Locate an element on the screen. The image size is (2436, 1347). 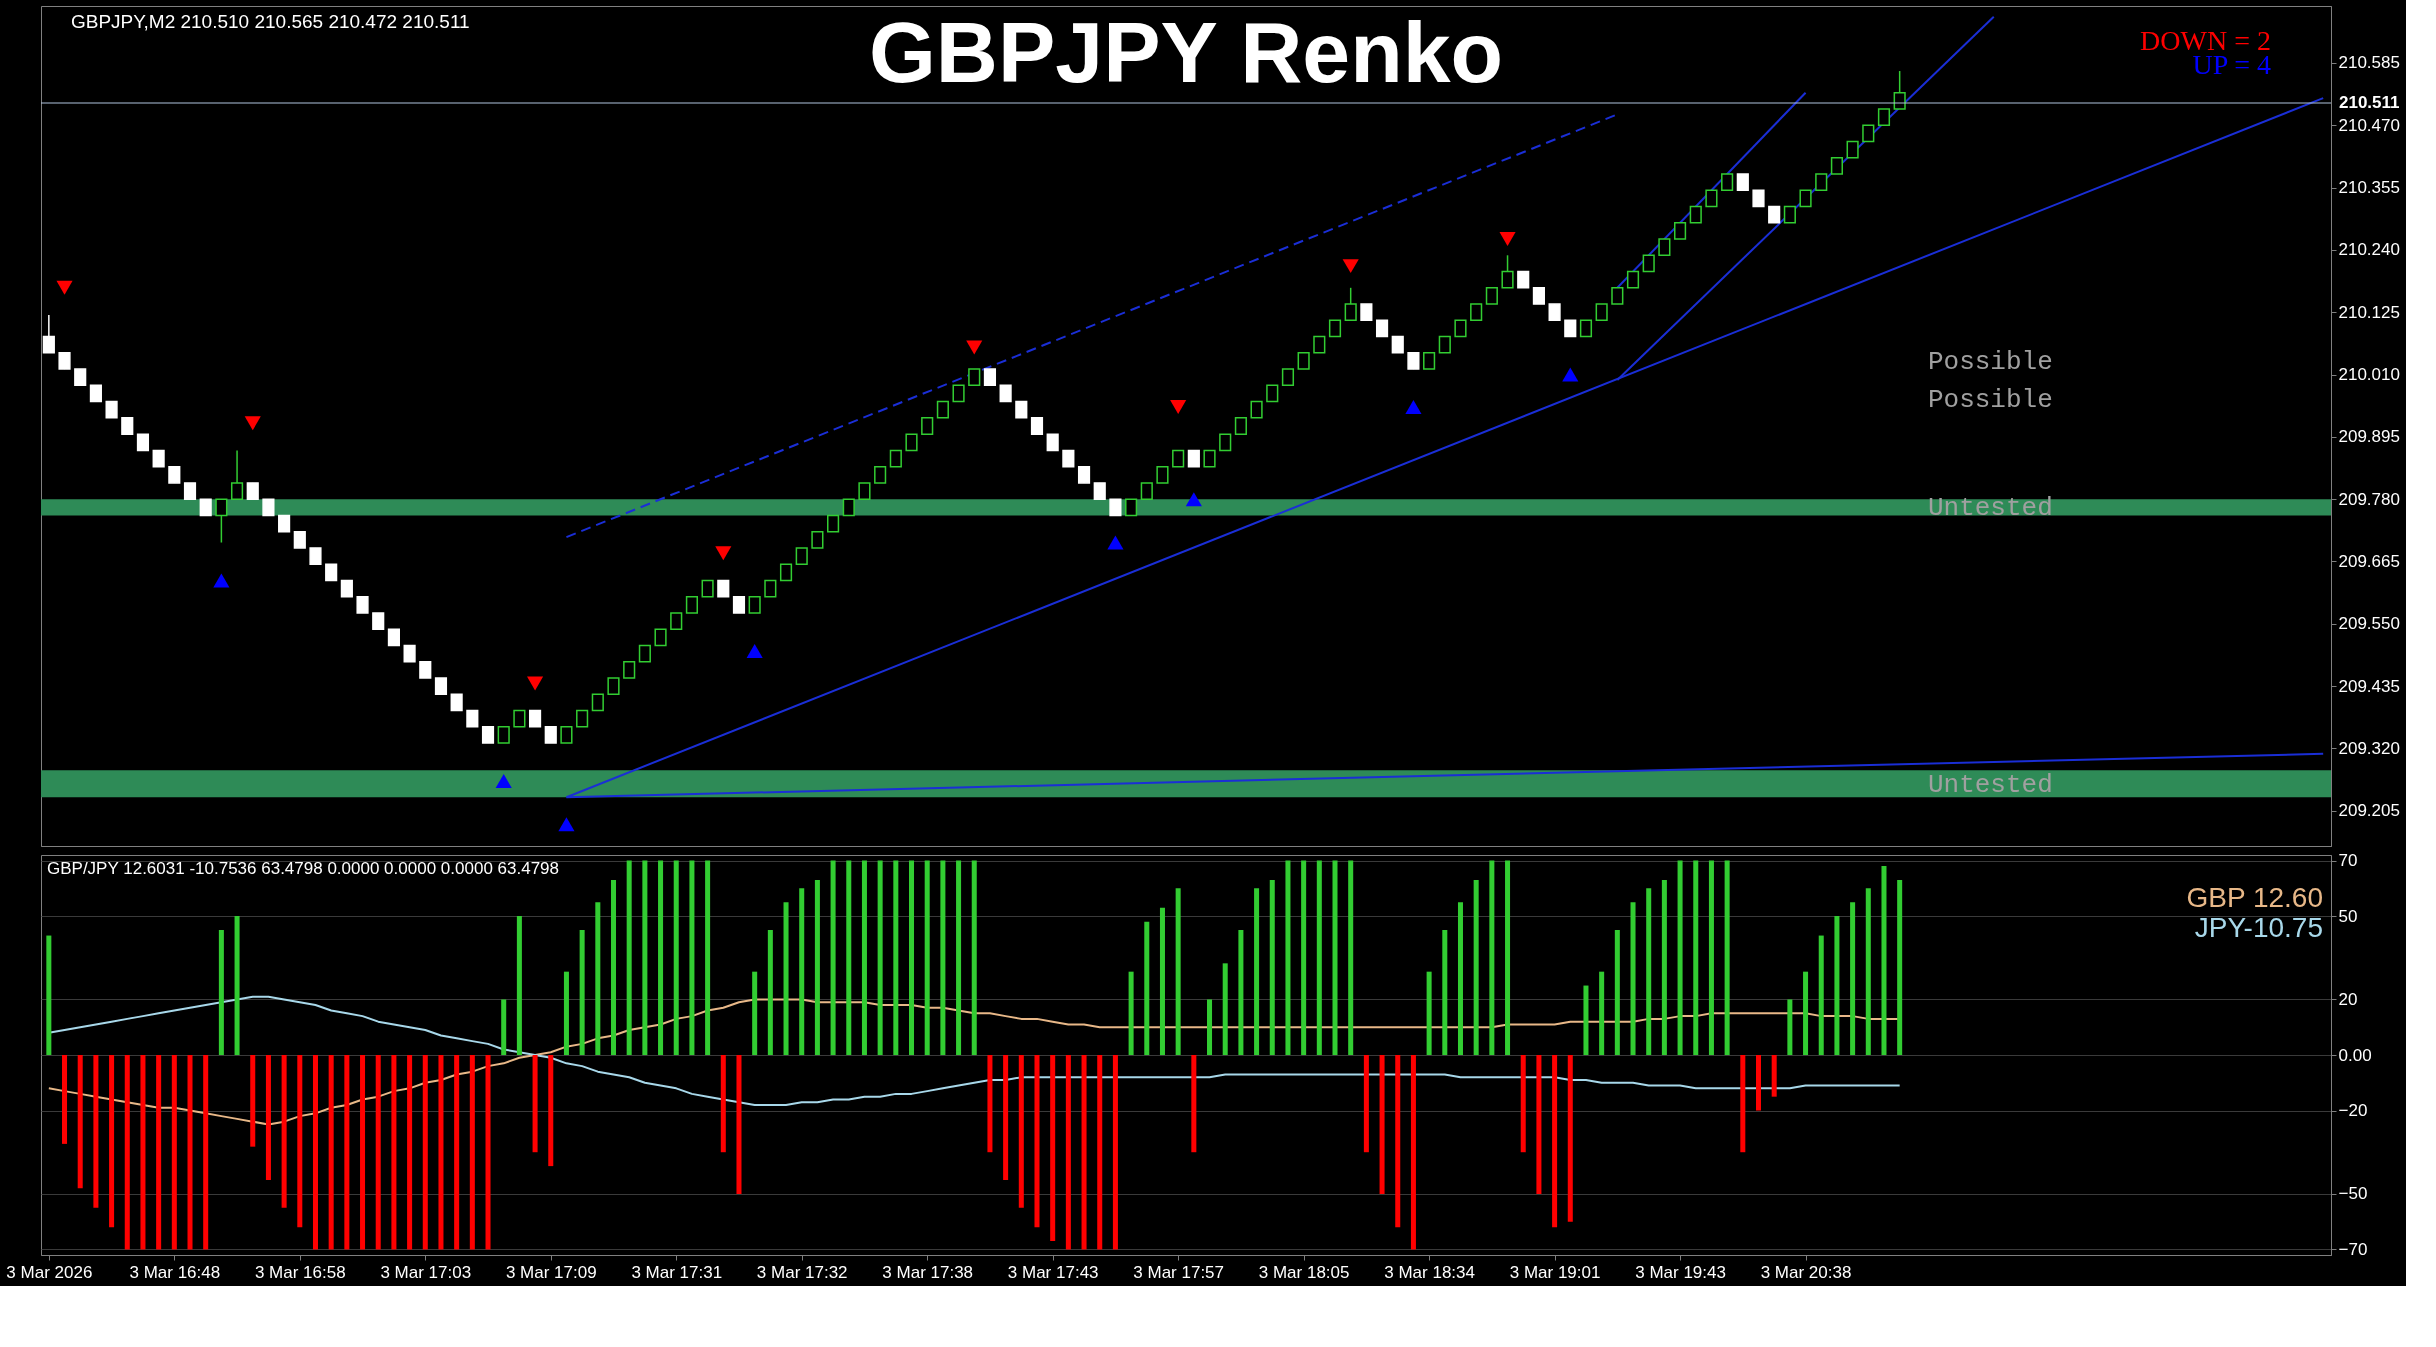
annotation: GBPJPY,M2 210.510 210.565 210.472 210.511 is located at coordinates (270, 21).